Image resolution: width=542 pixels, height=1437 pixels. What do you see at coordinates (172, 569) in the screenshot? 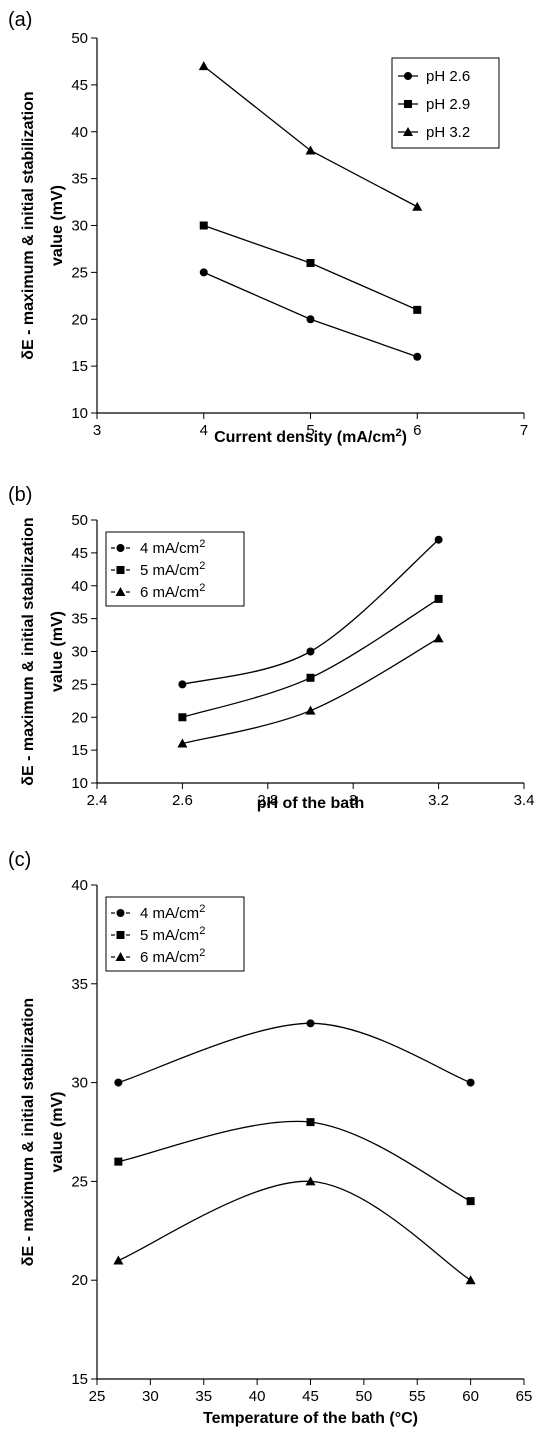
I see `legend-label: 5 mA/cm2` at bounding box center [172, 569].